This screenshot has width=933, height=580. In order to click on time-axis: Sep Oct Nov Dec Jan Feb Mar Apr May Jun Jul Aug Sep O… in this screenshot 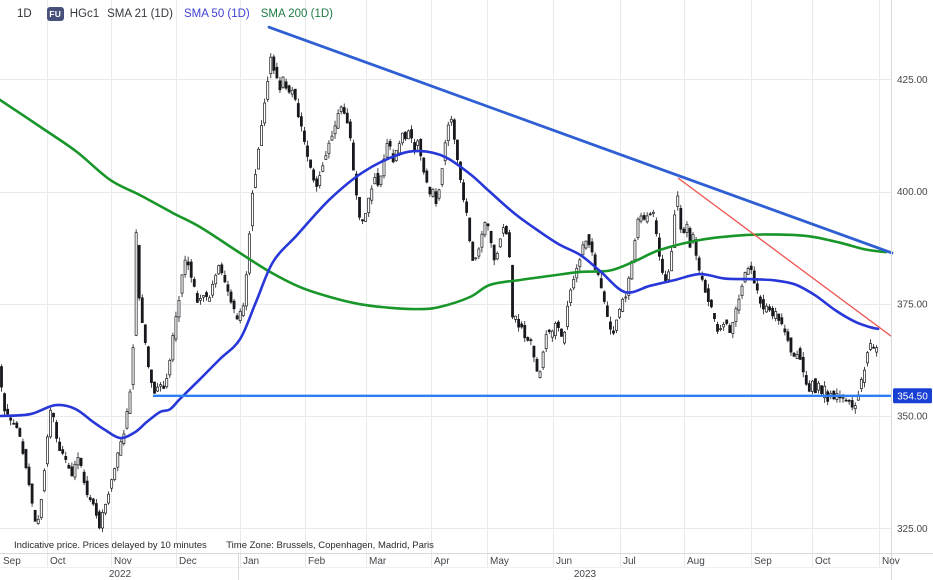, I will do `click(451, 568)`.